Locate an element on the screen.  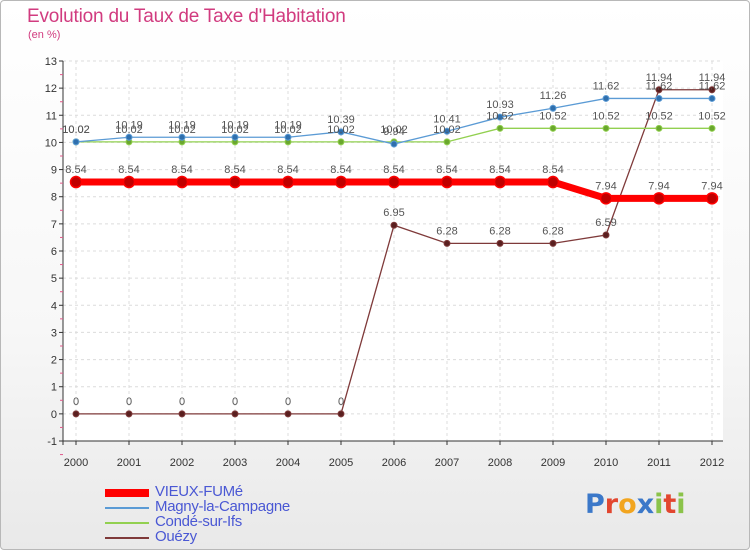
y-tick-label: 4 is located at coordinates (54, 306).